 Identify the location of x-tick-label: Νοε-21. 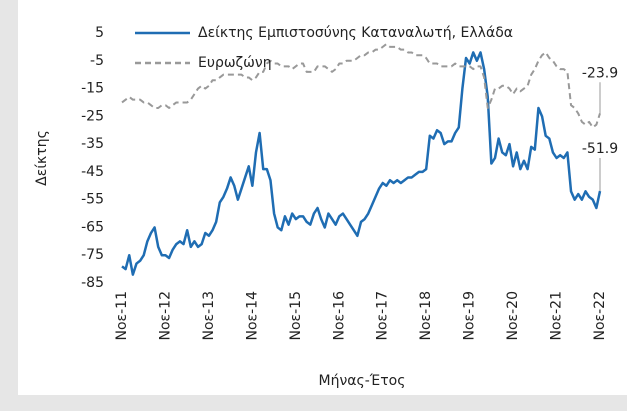
(557, 315).